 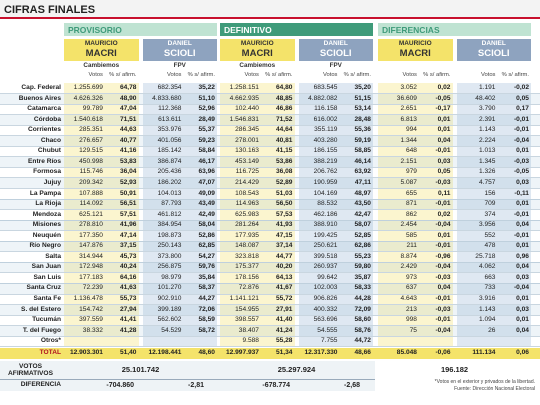 What do you see at coordinates (411, 130) in the screenshot?
I see `cell: 994` at bounding box center [411, 130].